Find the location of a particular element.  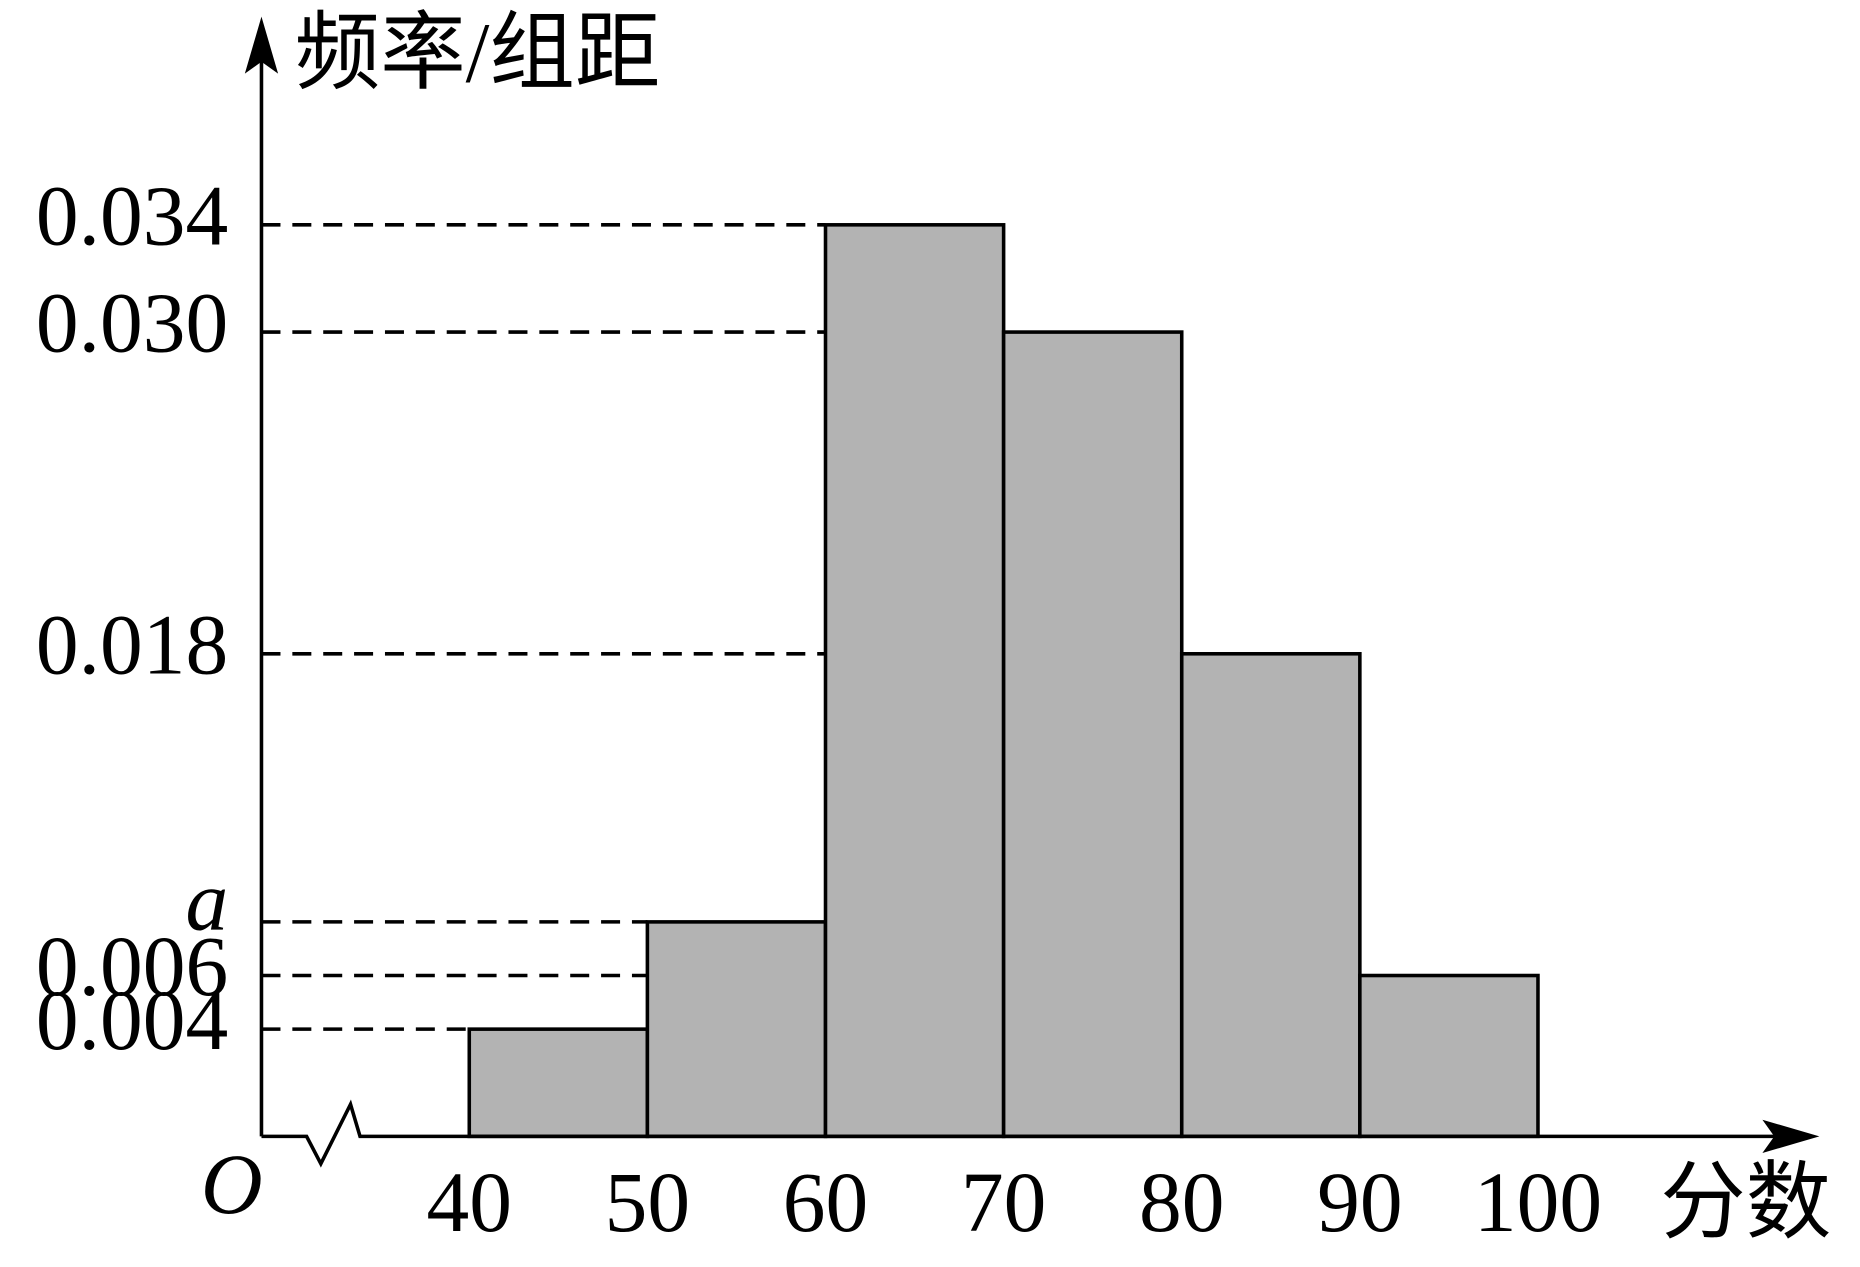

x-tick-label: 90 is located at coordinates (1359, 1203).